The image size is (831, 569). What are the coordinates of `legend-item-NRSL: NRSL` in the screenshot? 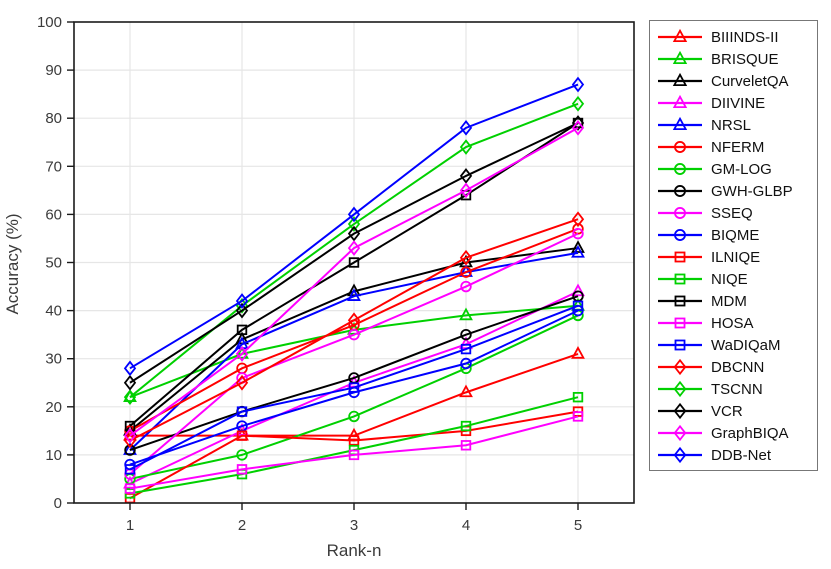 It's located at (733, 125).